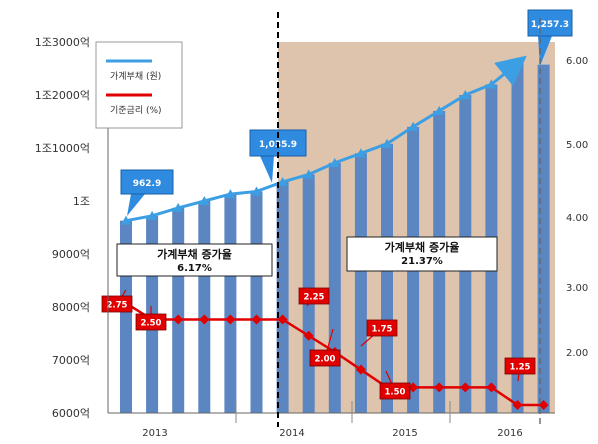  I want to click on debt-callout-label-2: 1,257.3, so click(550, 25).